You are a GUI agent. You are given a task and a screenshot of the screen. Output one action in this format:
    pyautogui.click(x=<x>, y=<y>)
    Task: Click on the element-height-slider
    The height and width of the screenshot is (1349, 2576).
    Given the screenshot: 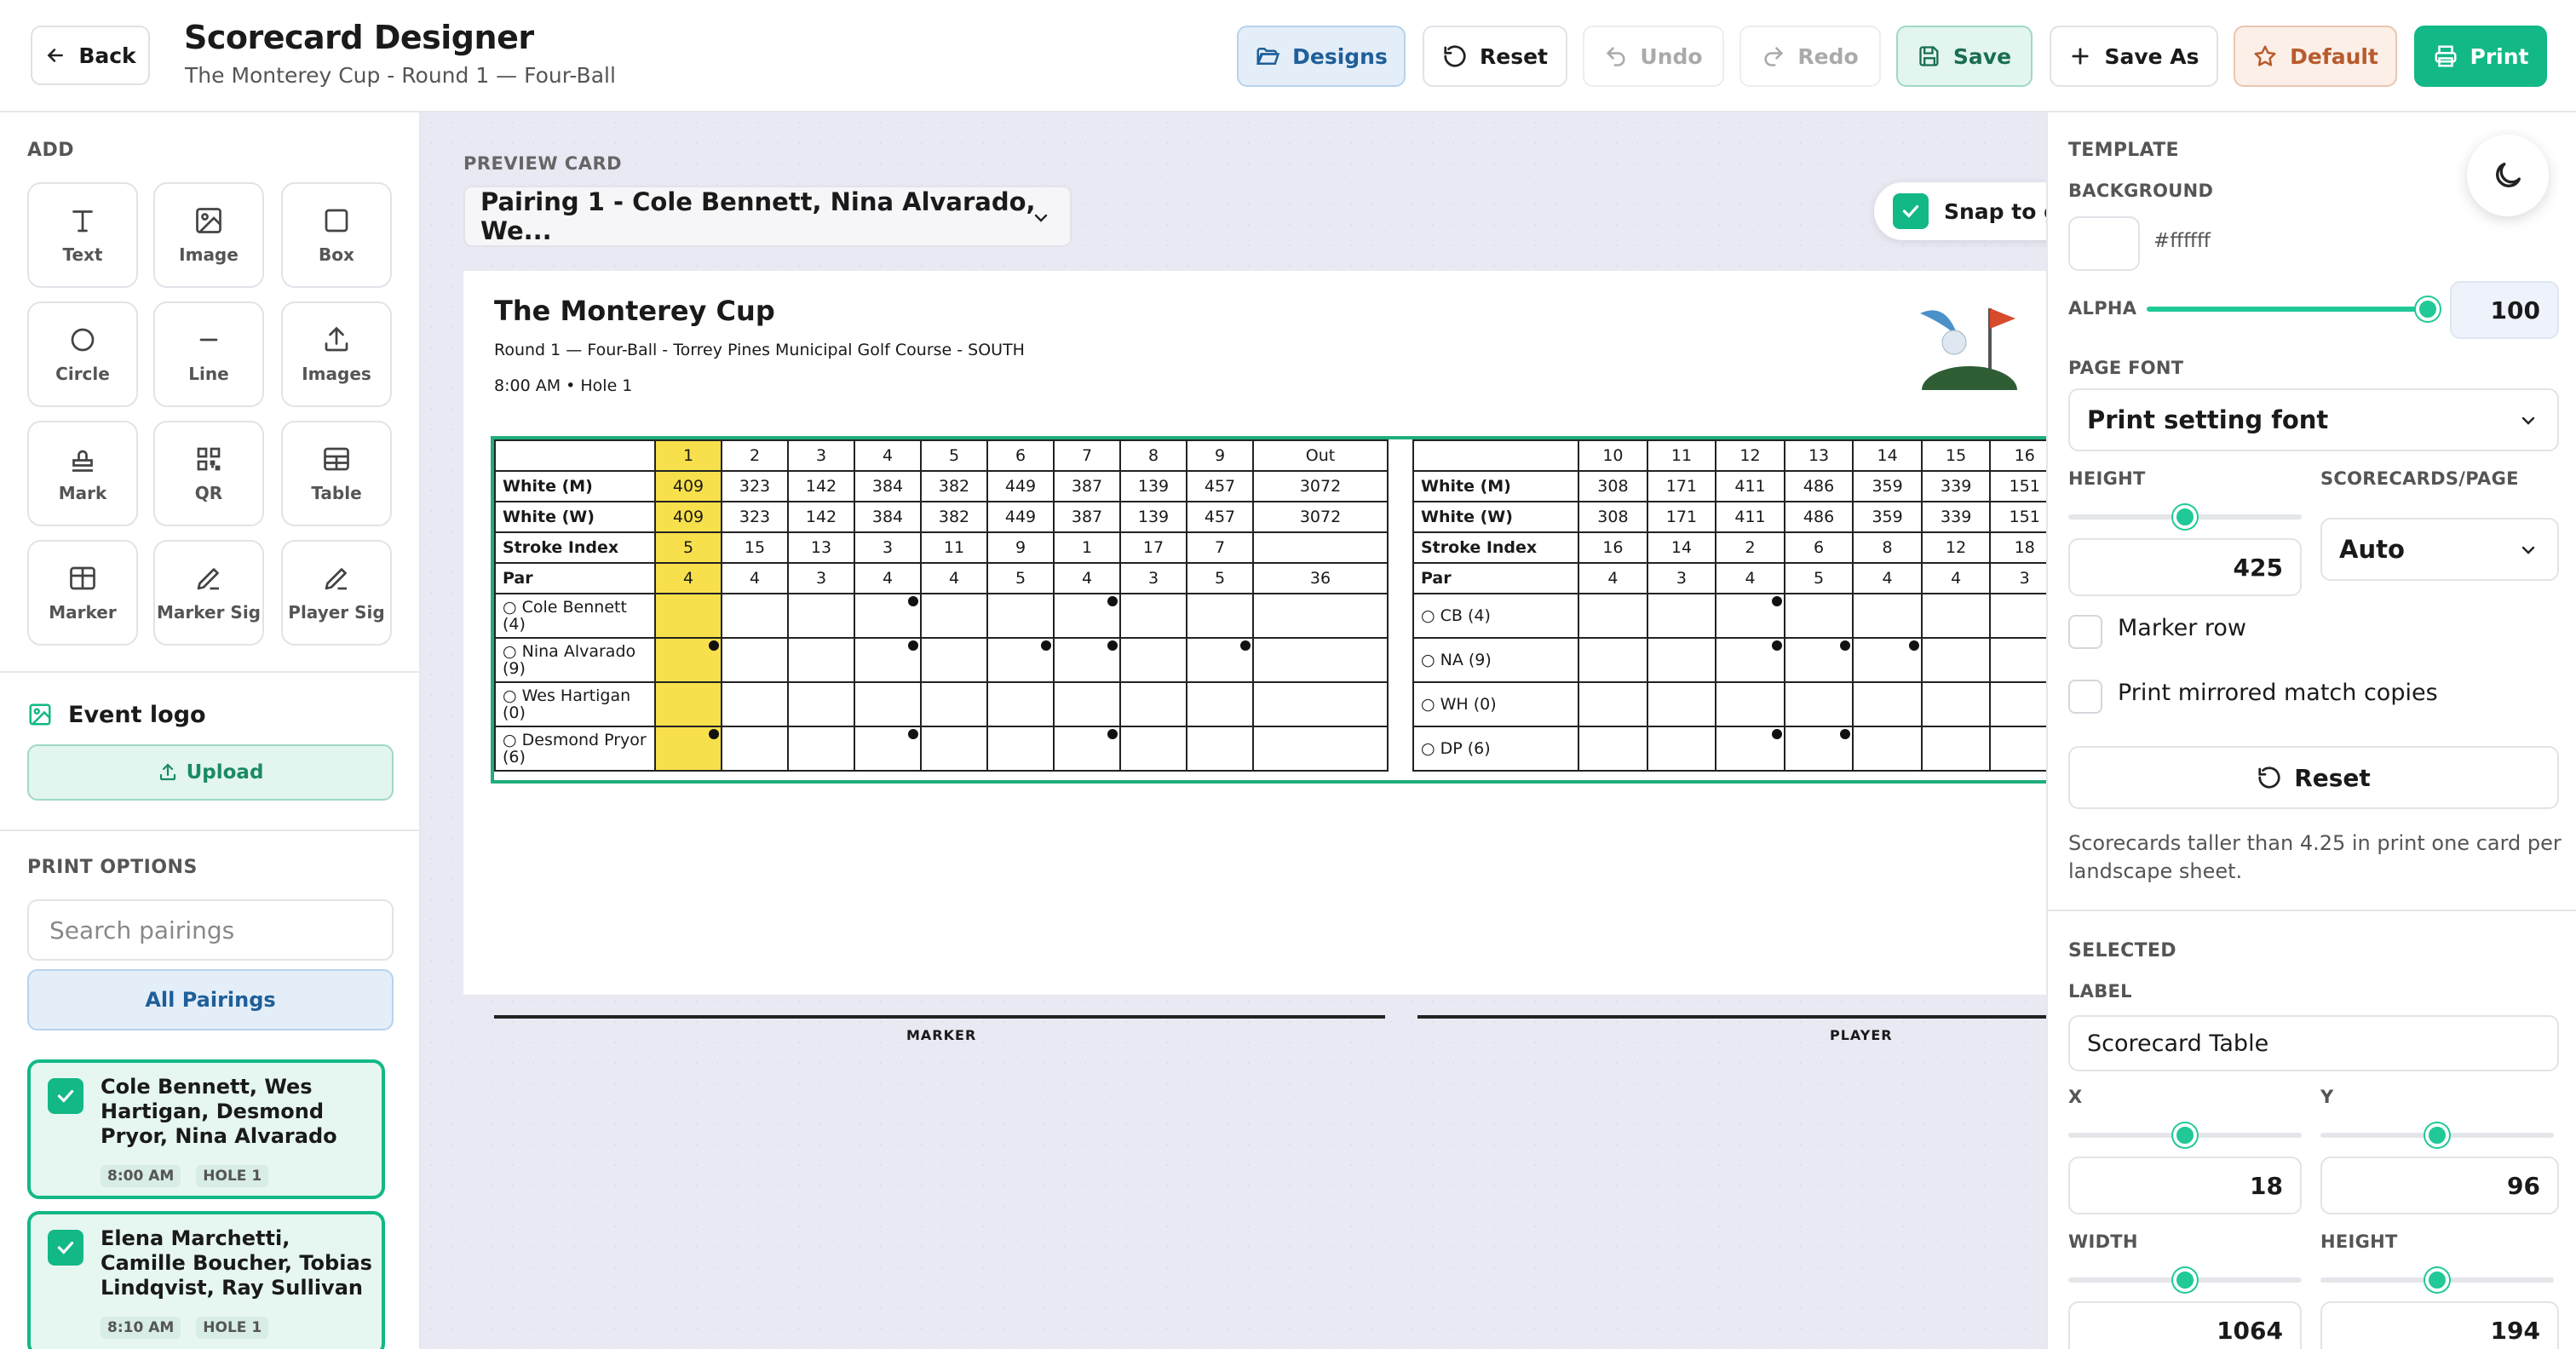 What is the action you would take?
    pyautogui.click(x=2437, y=1280)
    